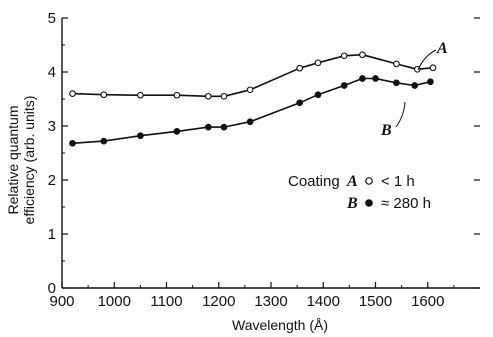 Image resolution: width=493 pixels, height=337 pixels. Describe the element at coordinates (369, 181) in the screenshot. I see `legend-marker-open` at that location.